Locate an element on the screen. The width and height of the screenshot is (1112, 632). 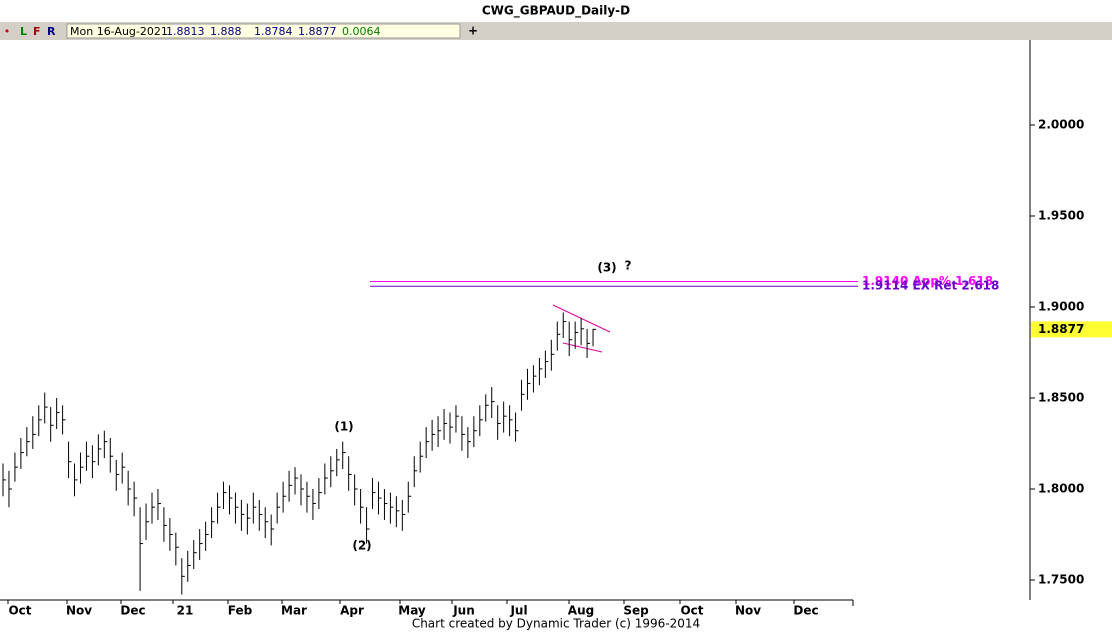
info-change: 0.0064 is located at coordinates (361, 31).